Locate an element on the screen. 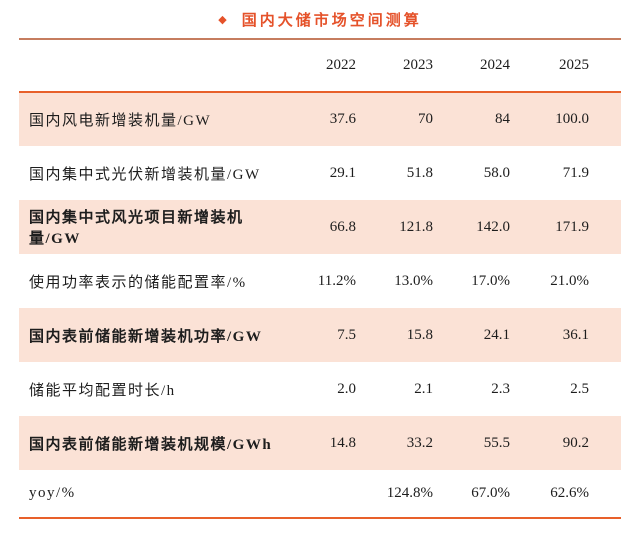  header-cell-year-2022: 2022 is located at coordinates (341, 65).